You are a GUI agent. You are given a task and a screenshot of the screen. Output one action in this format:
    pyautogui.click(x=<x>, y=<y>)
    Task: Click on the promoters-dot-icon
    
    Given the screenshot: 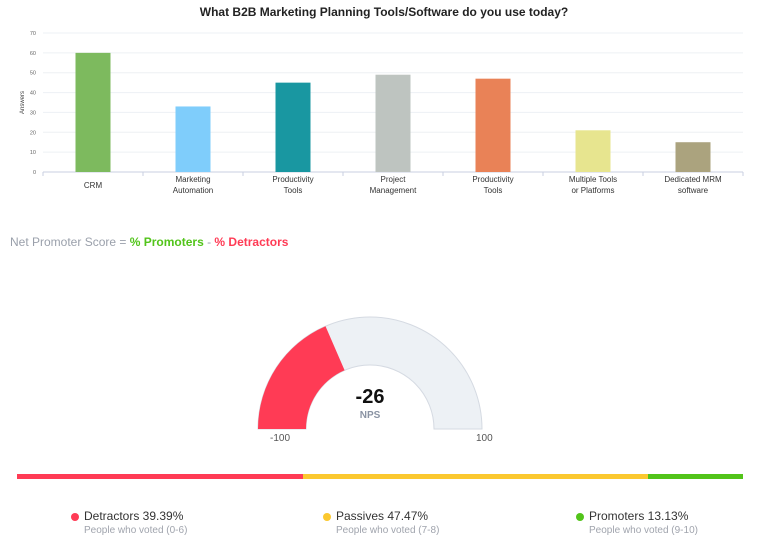 What is the action you would take?
    pyautogui.click(x=580, y=517)
    